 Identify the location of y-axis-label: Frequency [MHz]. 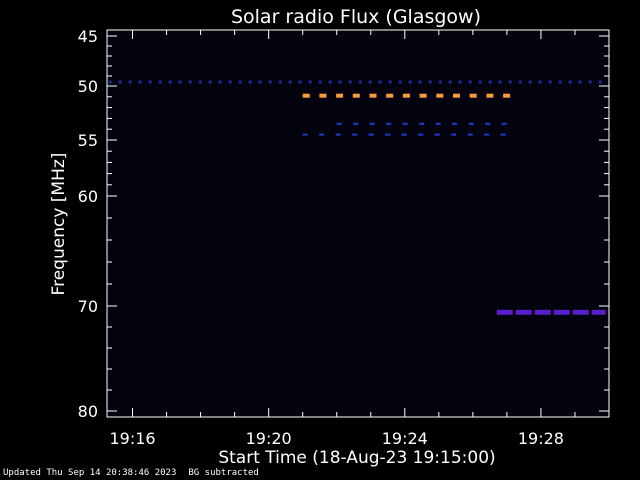
(59, 224).